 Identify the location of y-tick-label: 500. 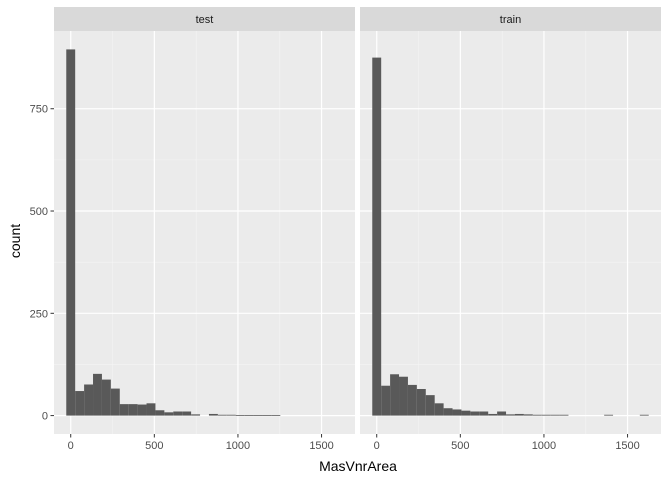
(39, 212).